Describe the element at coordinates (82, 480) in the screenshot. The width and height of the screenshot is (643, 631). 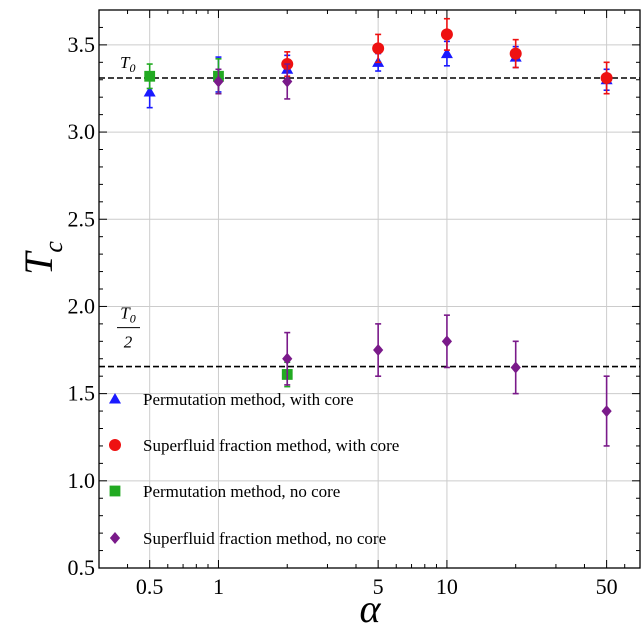
I see `y-tick-label: 1.0` at that location.